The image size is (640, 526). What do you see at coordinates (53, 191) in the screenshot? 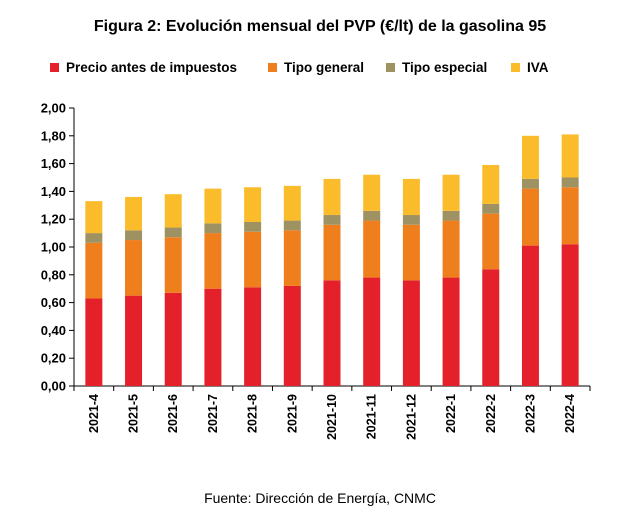
I see `y-tick-label: 1,40` at bounding box center [53, 191].